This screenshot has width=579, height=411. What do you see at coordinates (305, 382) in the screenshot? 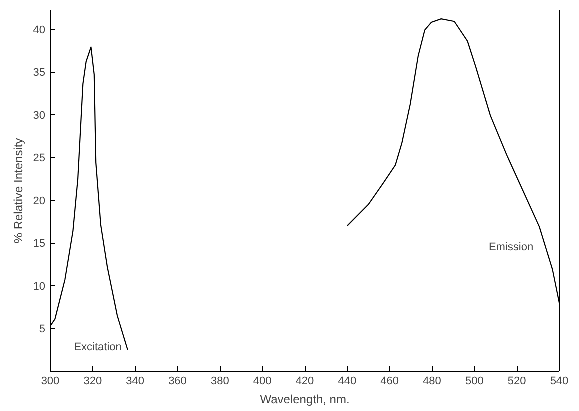
I see `x-tick-label: 420` at bounding box center [305, 382].